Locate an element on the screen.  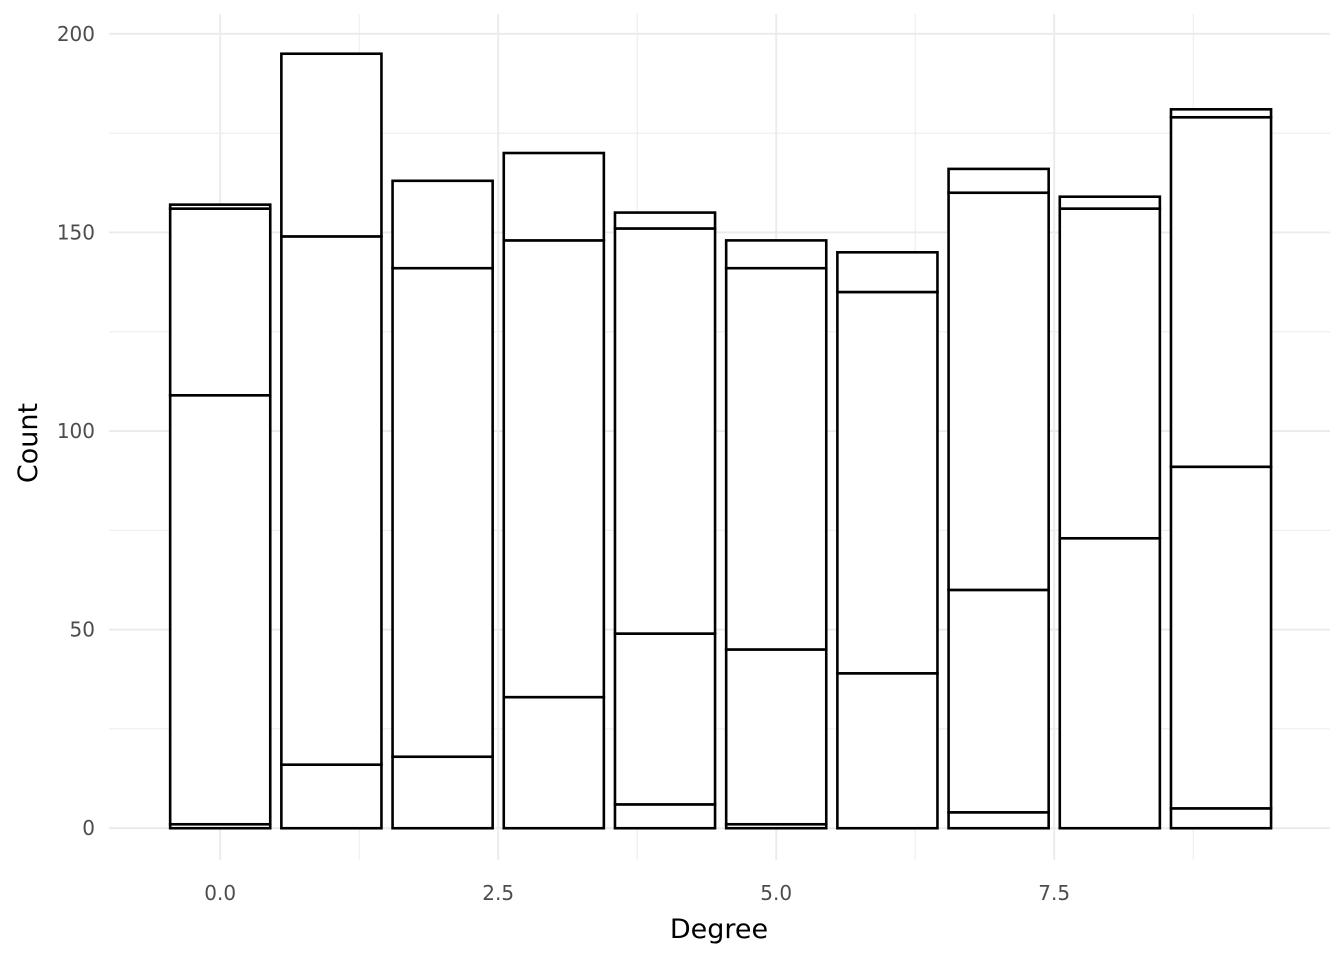
y-axis-tick-labels: 0 50 100 150 200 is located at coordinates (76, 431).